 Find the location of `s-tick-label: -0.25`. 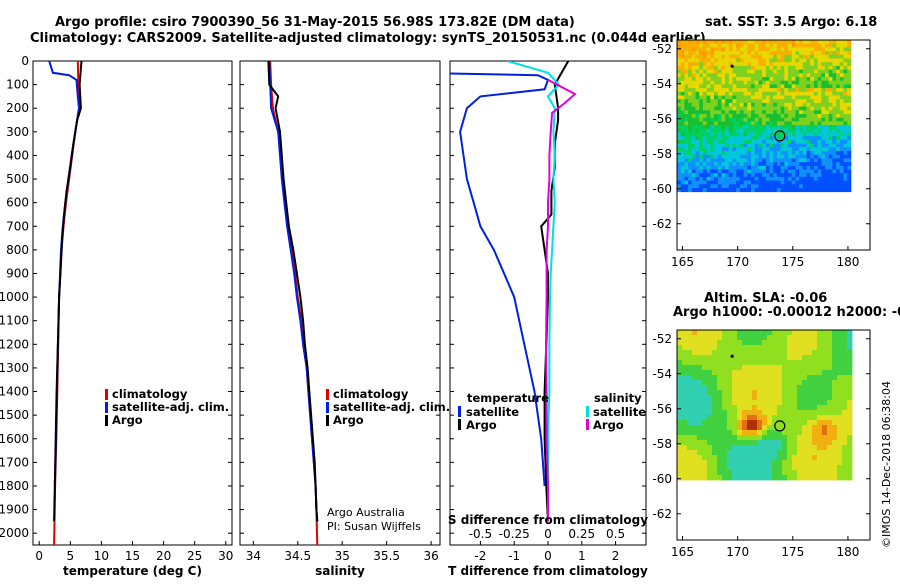

s-tick-label: -0.25 is located at coordinates (514, 534).